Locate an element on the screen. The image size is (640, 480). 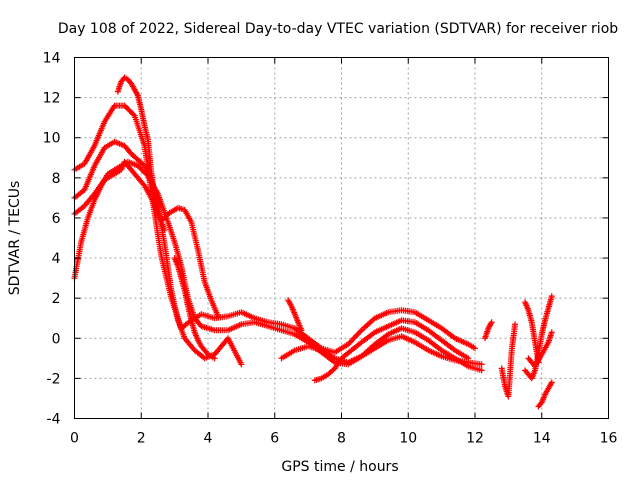
x-tick-labels: 0 2 4 6 8 10 12 14 16 is located at coordinates (343, 439).